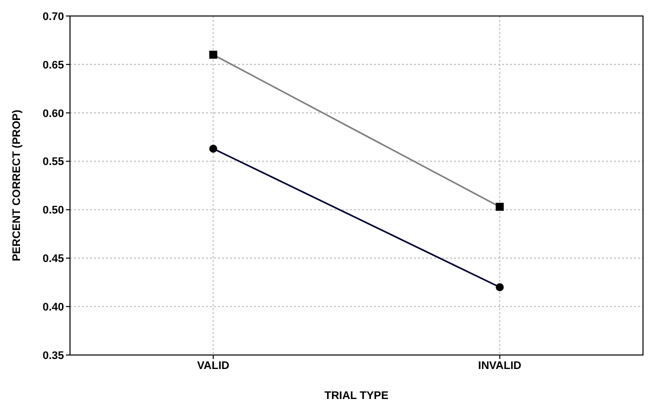 This screenshot has width=655, height=411. What do you see at coordinates (213, 366) in the screenshot?
I see `x-tick-label: VALID` at bounding box center [213, 366].